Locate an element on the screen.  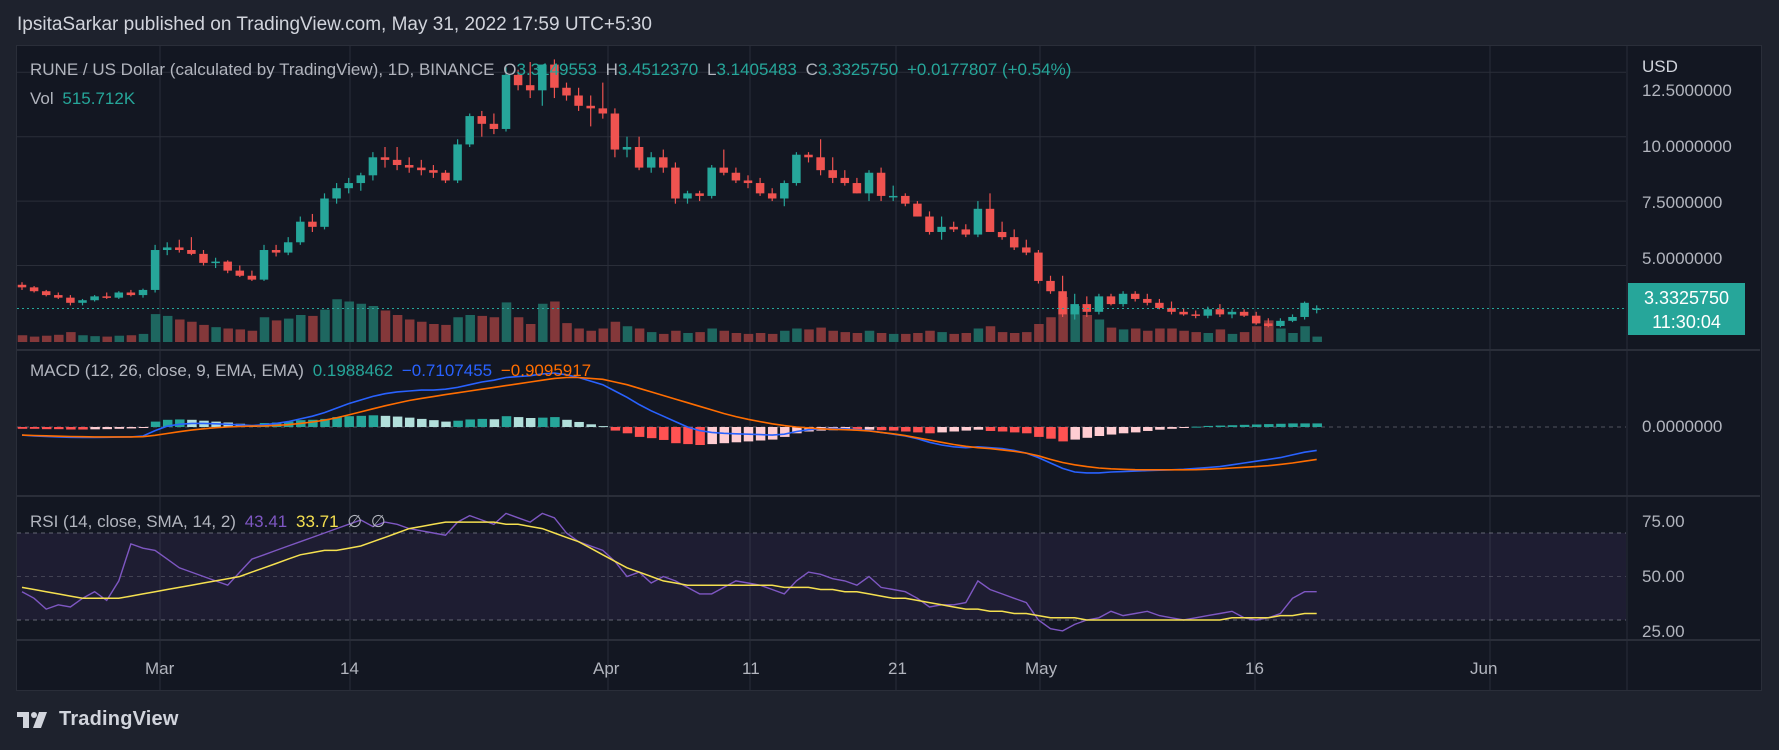
macd-pane is located at coordinates (821, 423).